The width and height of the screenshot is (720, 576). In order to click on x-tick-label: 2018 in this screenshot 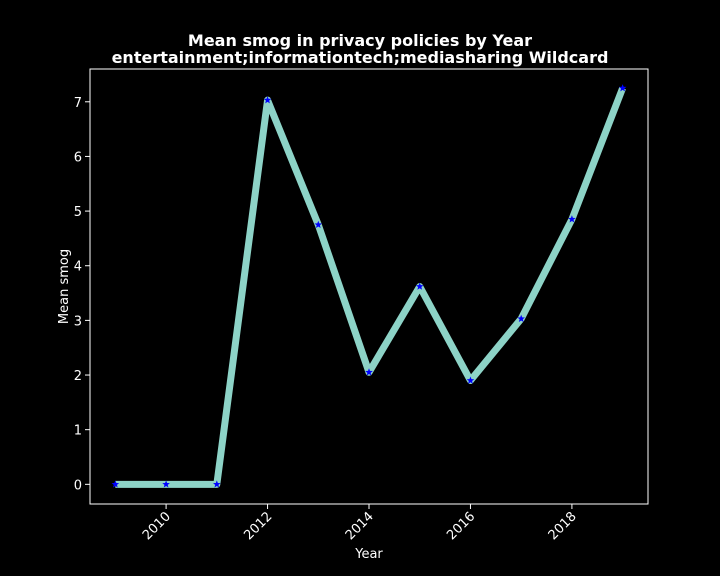, I will do `click(563, 526)`.